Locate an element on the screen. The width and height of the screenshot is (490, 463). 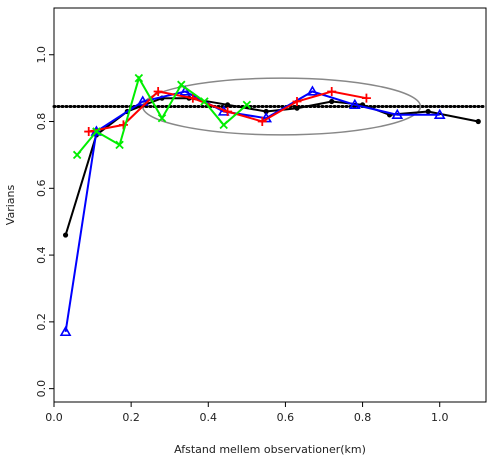
y-tick-label: 0.6 is located at coordinates (41, 189).